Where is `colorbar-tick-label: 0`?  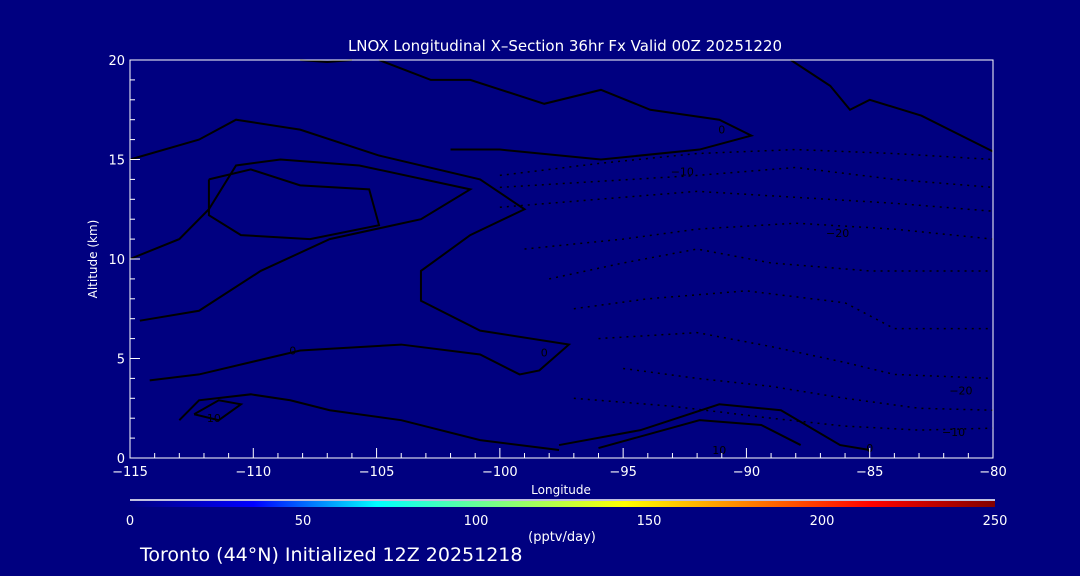
colorbar-tick-label: 0 is located at coordinates (130, 521).